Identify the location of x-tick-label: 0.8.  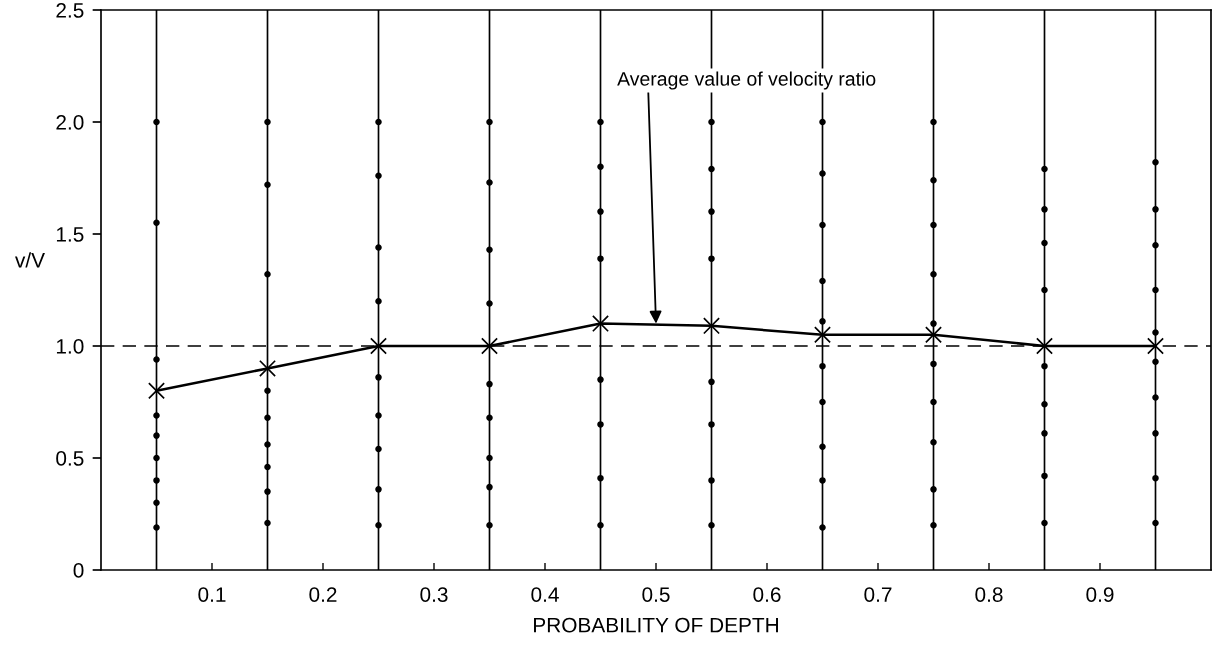
(989, 594).